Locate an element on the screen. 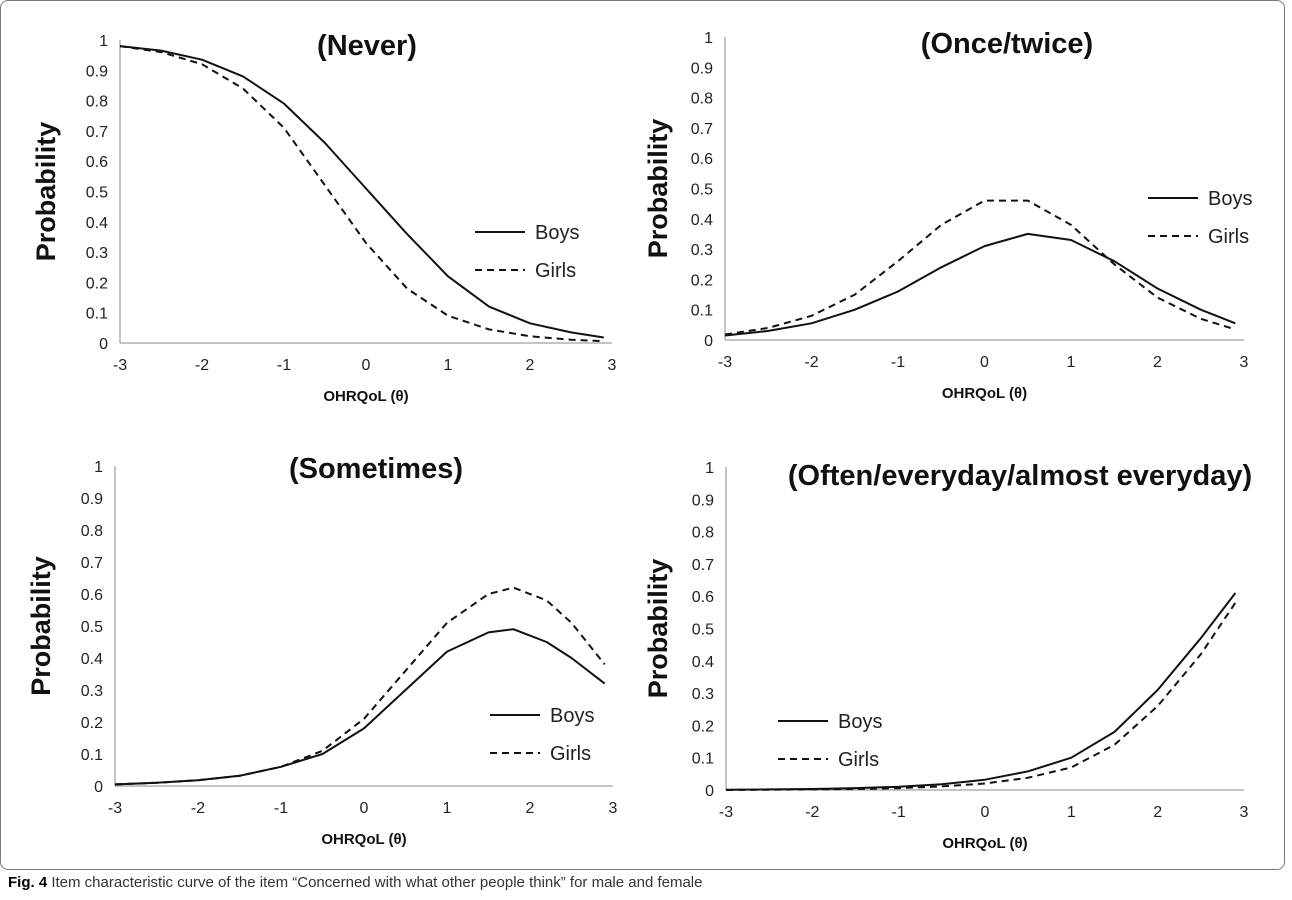 This screenshot has width=1292, height=900. chart-title: (Sometimes) is located at coordinates (376, 469).